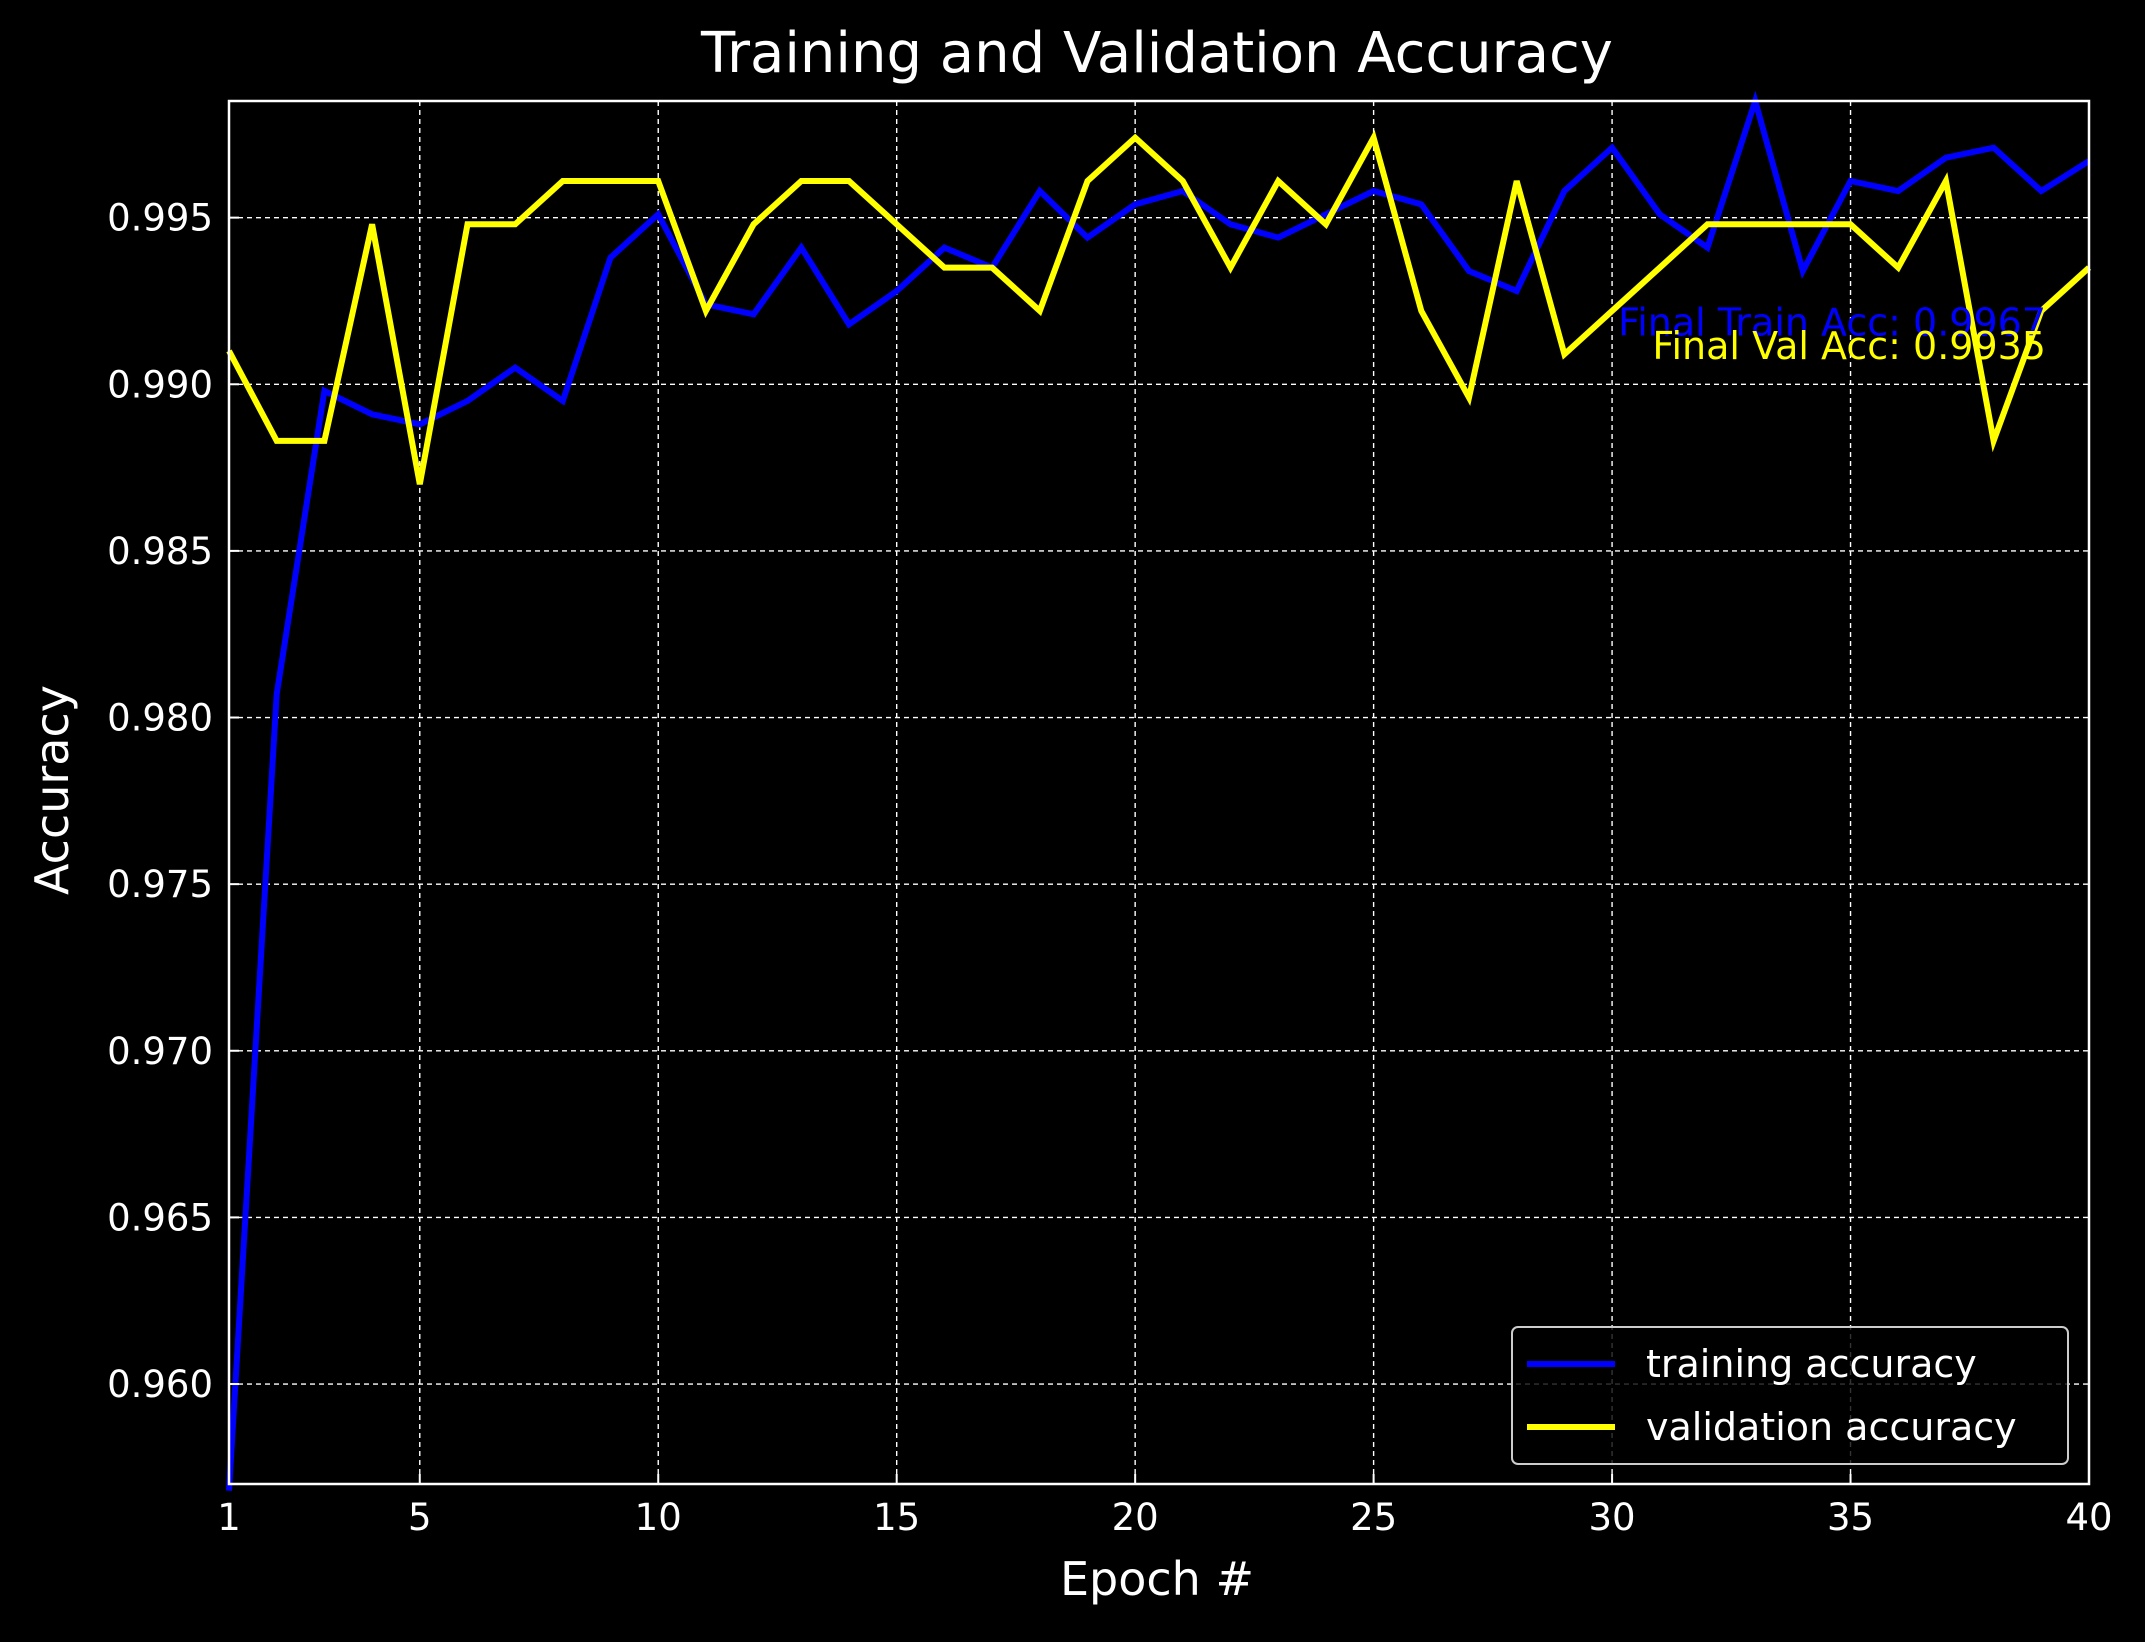 The width and height of the screenshot is (2145, 1642). What do you see at coordinates (1832, 323) in the screenshot?
I see `annotation-final-train: Final Train Acc: 0.9967` at bounding box center [1832, 323].